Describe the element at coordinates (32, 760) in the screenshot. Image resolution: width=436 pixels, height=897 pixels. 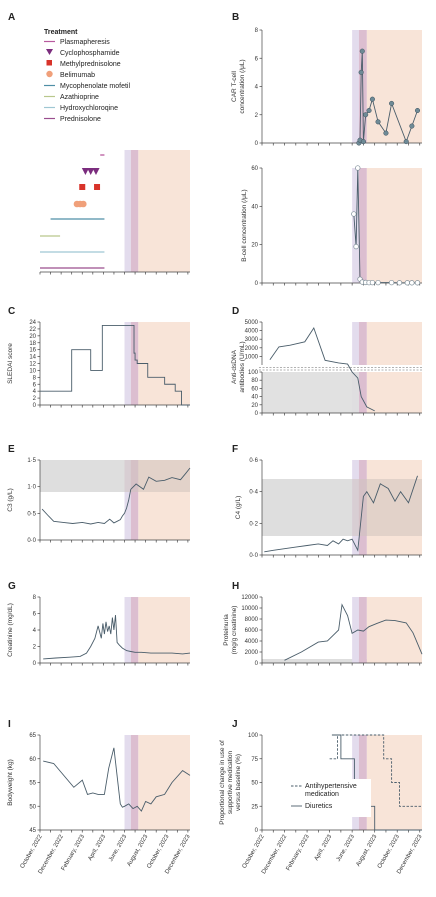
I see `I-y-tick-label: 60` at that location.